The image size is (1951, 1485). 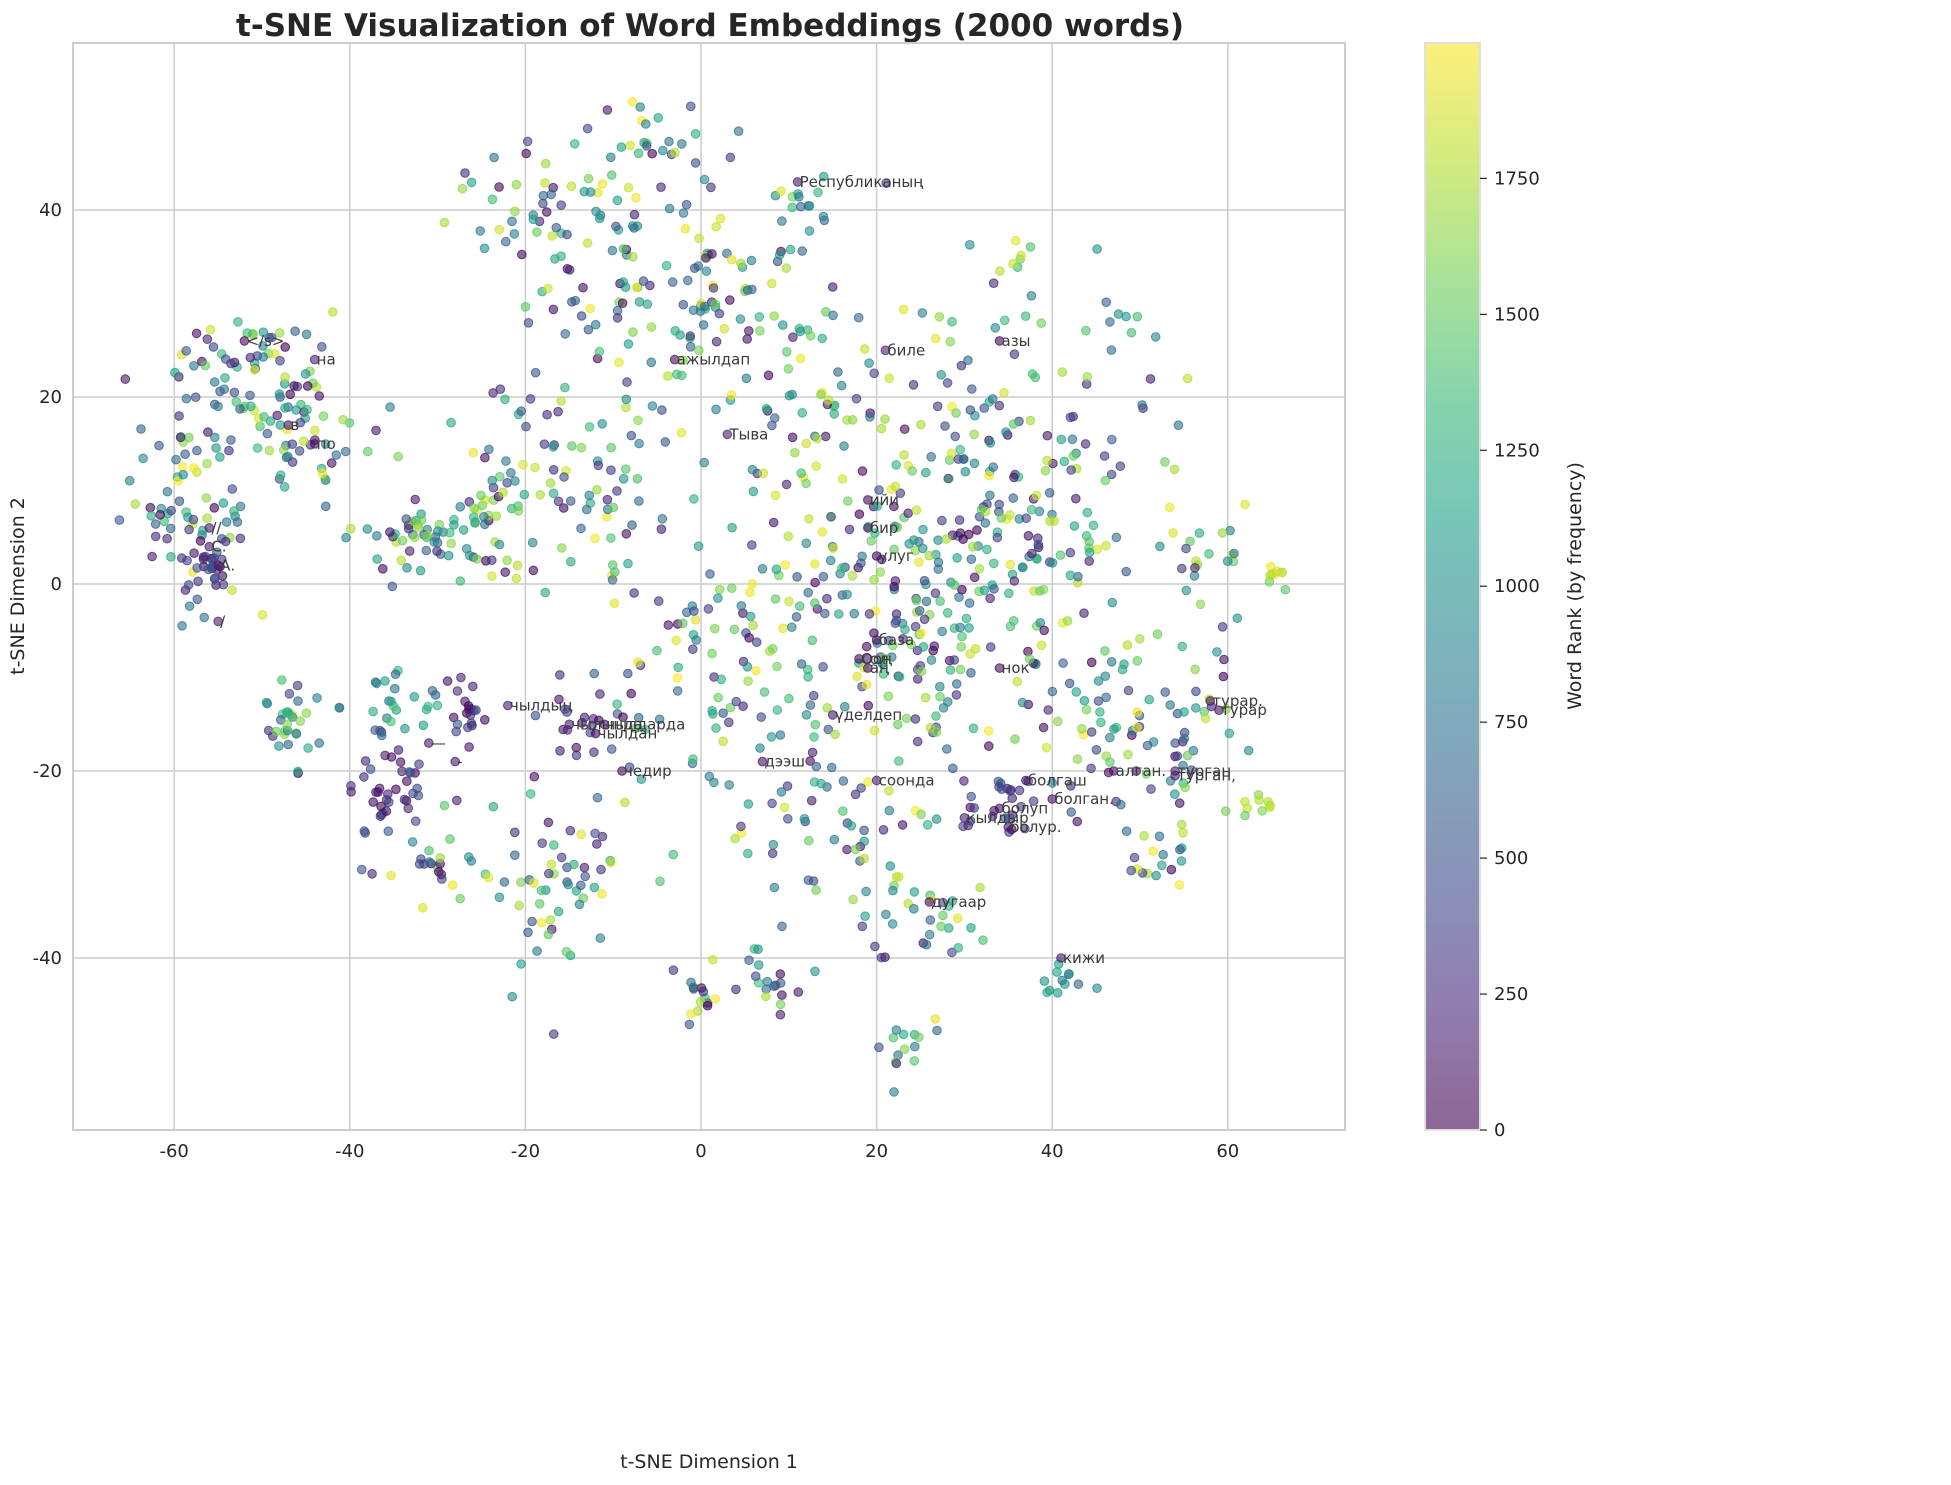 What do you see at coordinates (265, 341) in the screenshot?
I see `word-annotation: </s>` at bounding box center [265, 341].